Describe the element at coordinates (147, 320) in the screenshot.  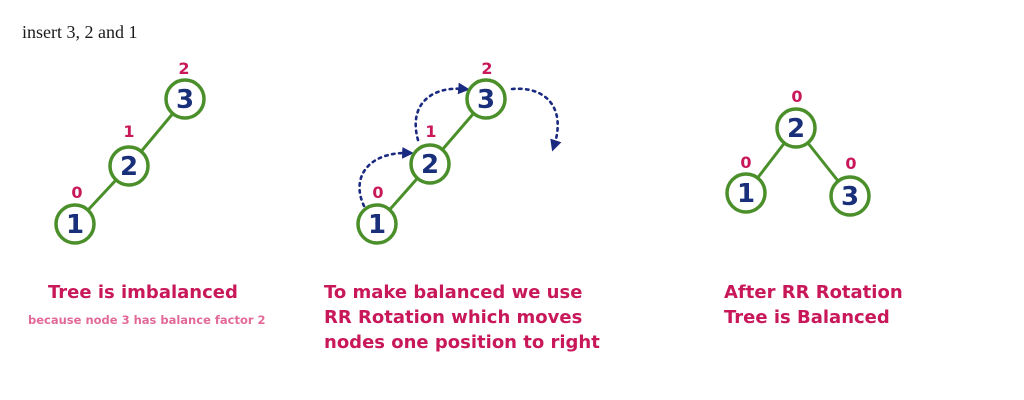
I see `caption-imbalanced-detail: because node 3 has balance factor 2` at that location.